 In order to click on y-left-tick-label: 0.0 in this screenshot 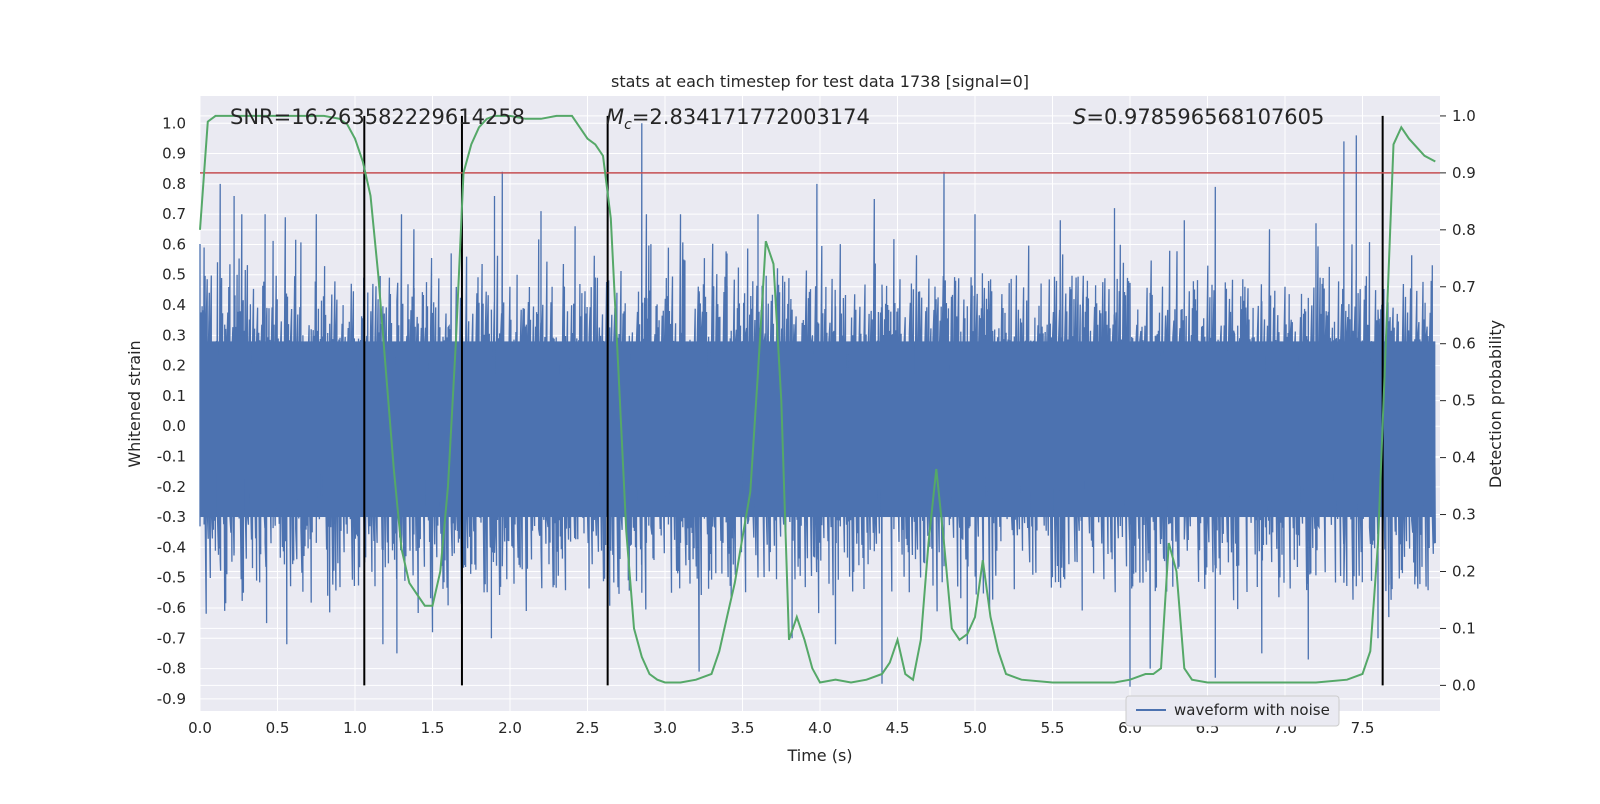, I will do `click(174, 426)`.